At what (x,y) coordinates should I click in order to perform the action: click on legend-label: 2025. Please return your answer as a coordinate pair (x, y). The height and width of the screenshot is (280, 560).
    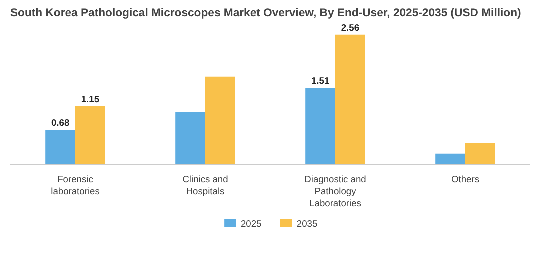
    Looking at the image, I should click on (251, 224).